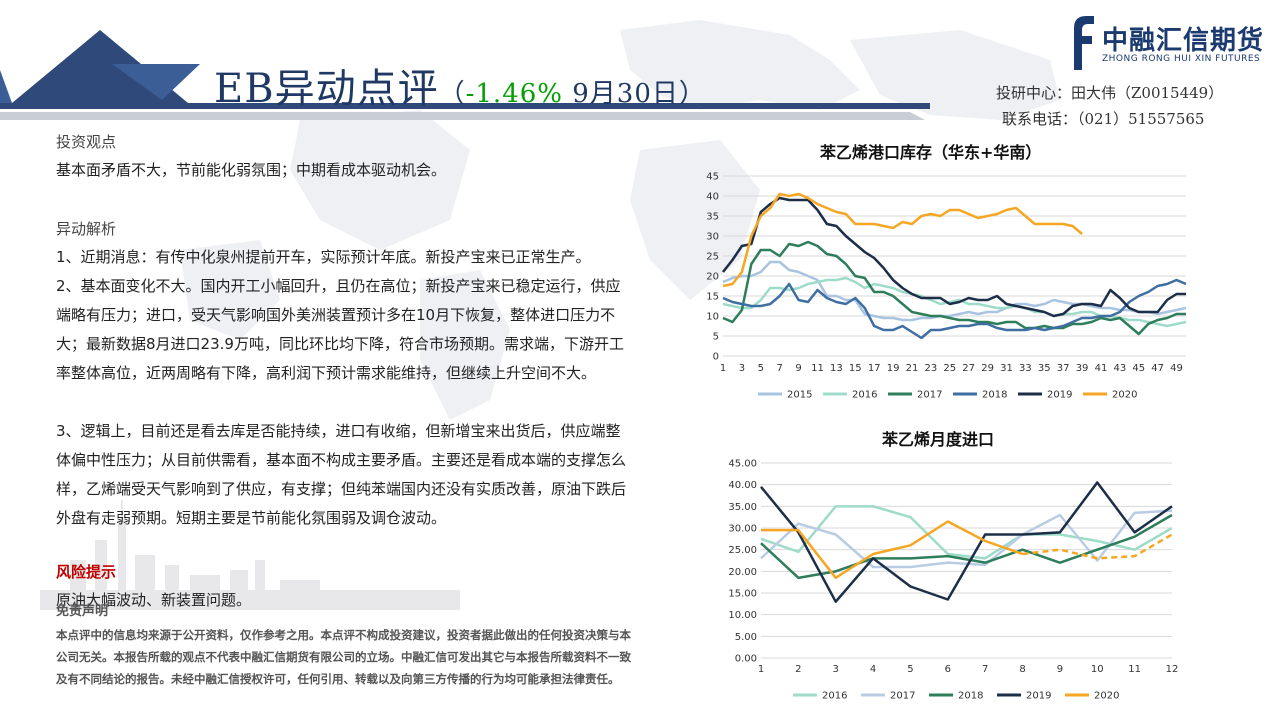 This screenshot has height=720, width=1280. I want to click on y-tick-label: 35.00, so click(742, 507).